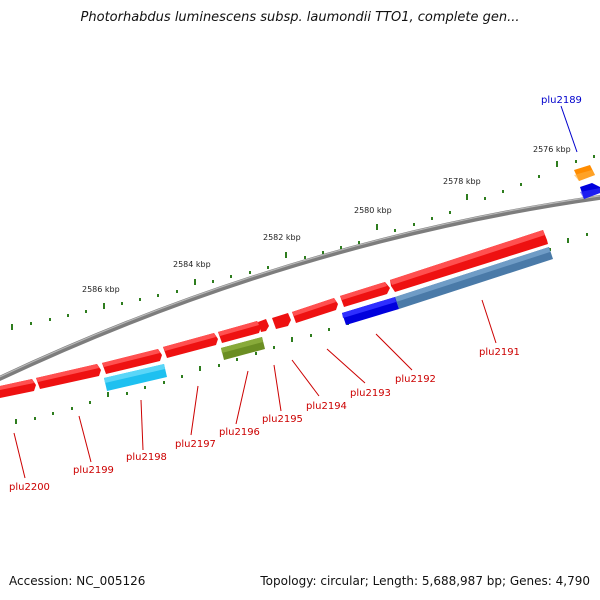 This screenshot has width=600, height=600. What do you see at coordinates (101, 289) in the screenshot?
I see `tick-label-2586: 2586 kbp` at bounding box center [101, 289].